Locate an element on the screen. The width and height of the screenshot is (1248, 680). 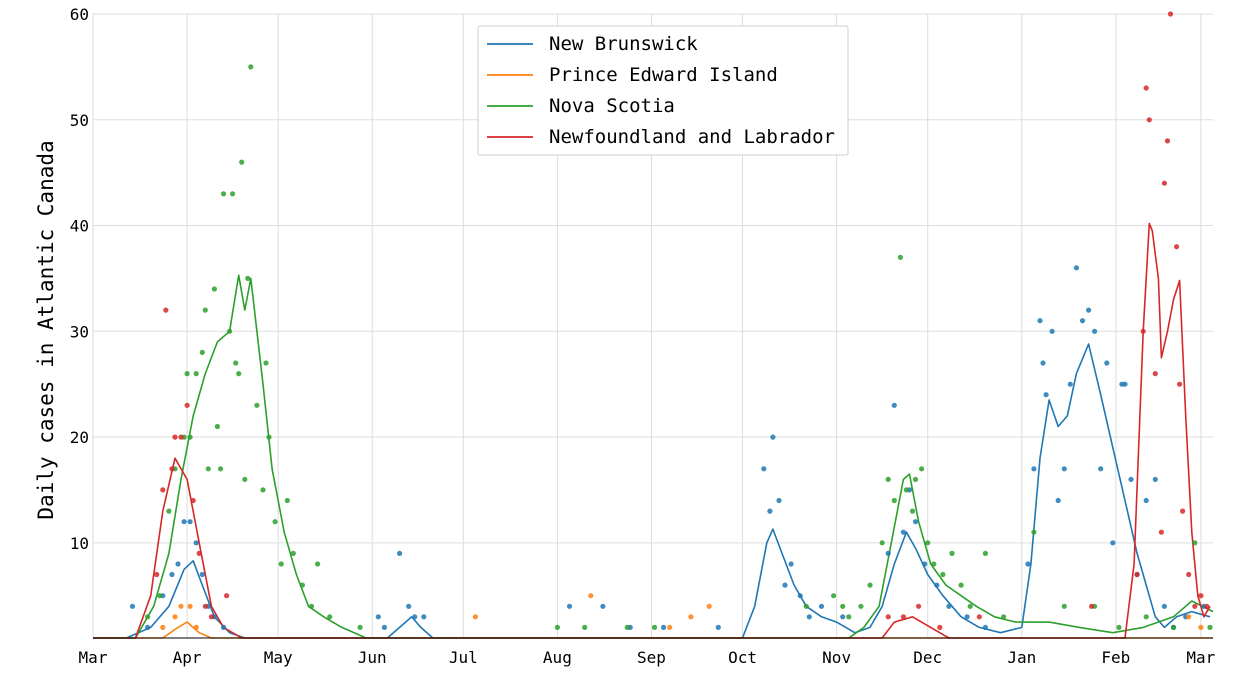
x-tick-labels: Mar Apr May Jun Jul Aug Sep Oct Nov Dec Jan Feb Mar is located at coordinates (647, 657).